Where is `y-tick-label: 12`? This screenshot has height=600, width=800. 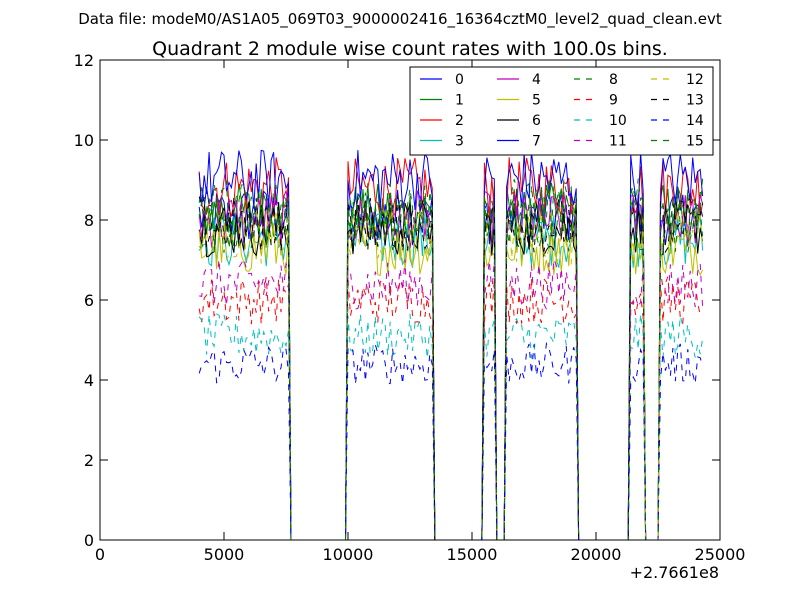 y-tick-label: 12 is located at coordinates (84, 60).